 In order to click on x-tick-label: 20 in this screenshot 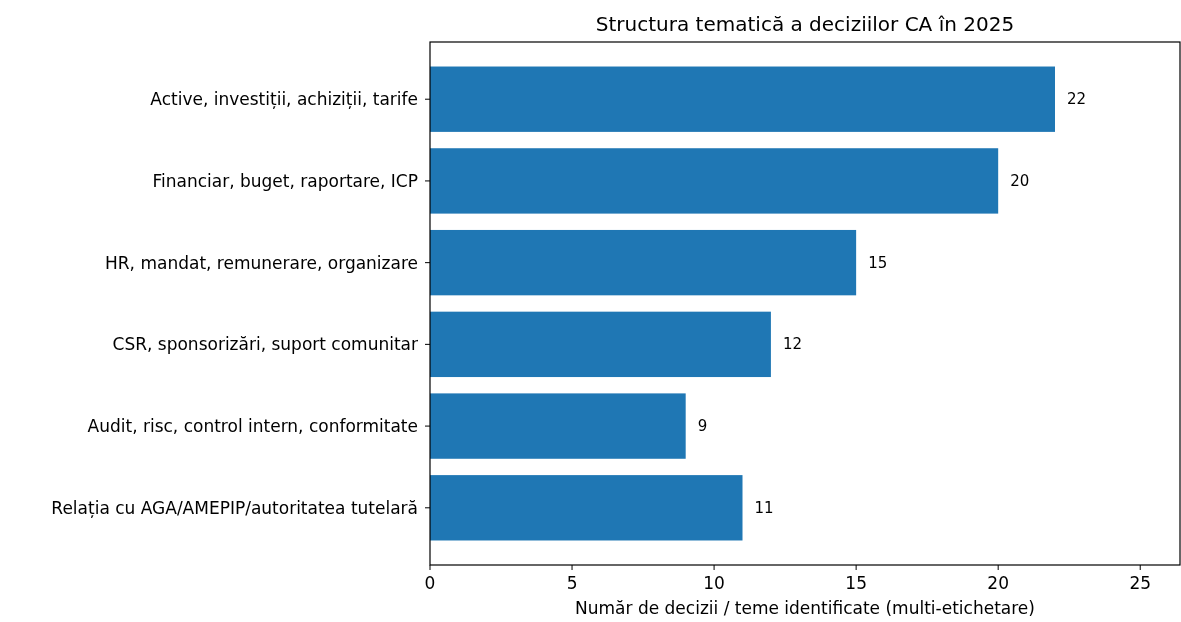, I will do `click(998, 583)`.